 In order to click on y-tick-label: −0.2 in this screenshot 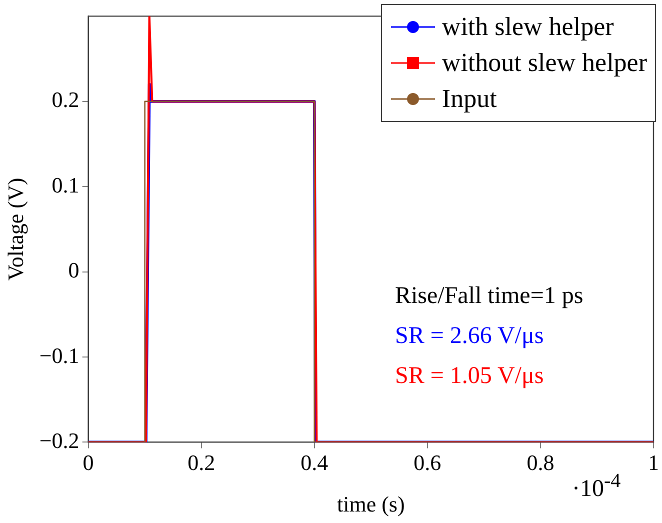, I will do `click(59, 440)`.